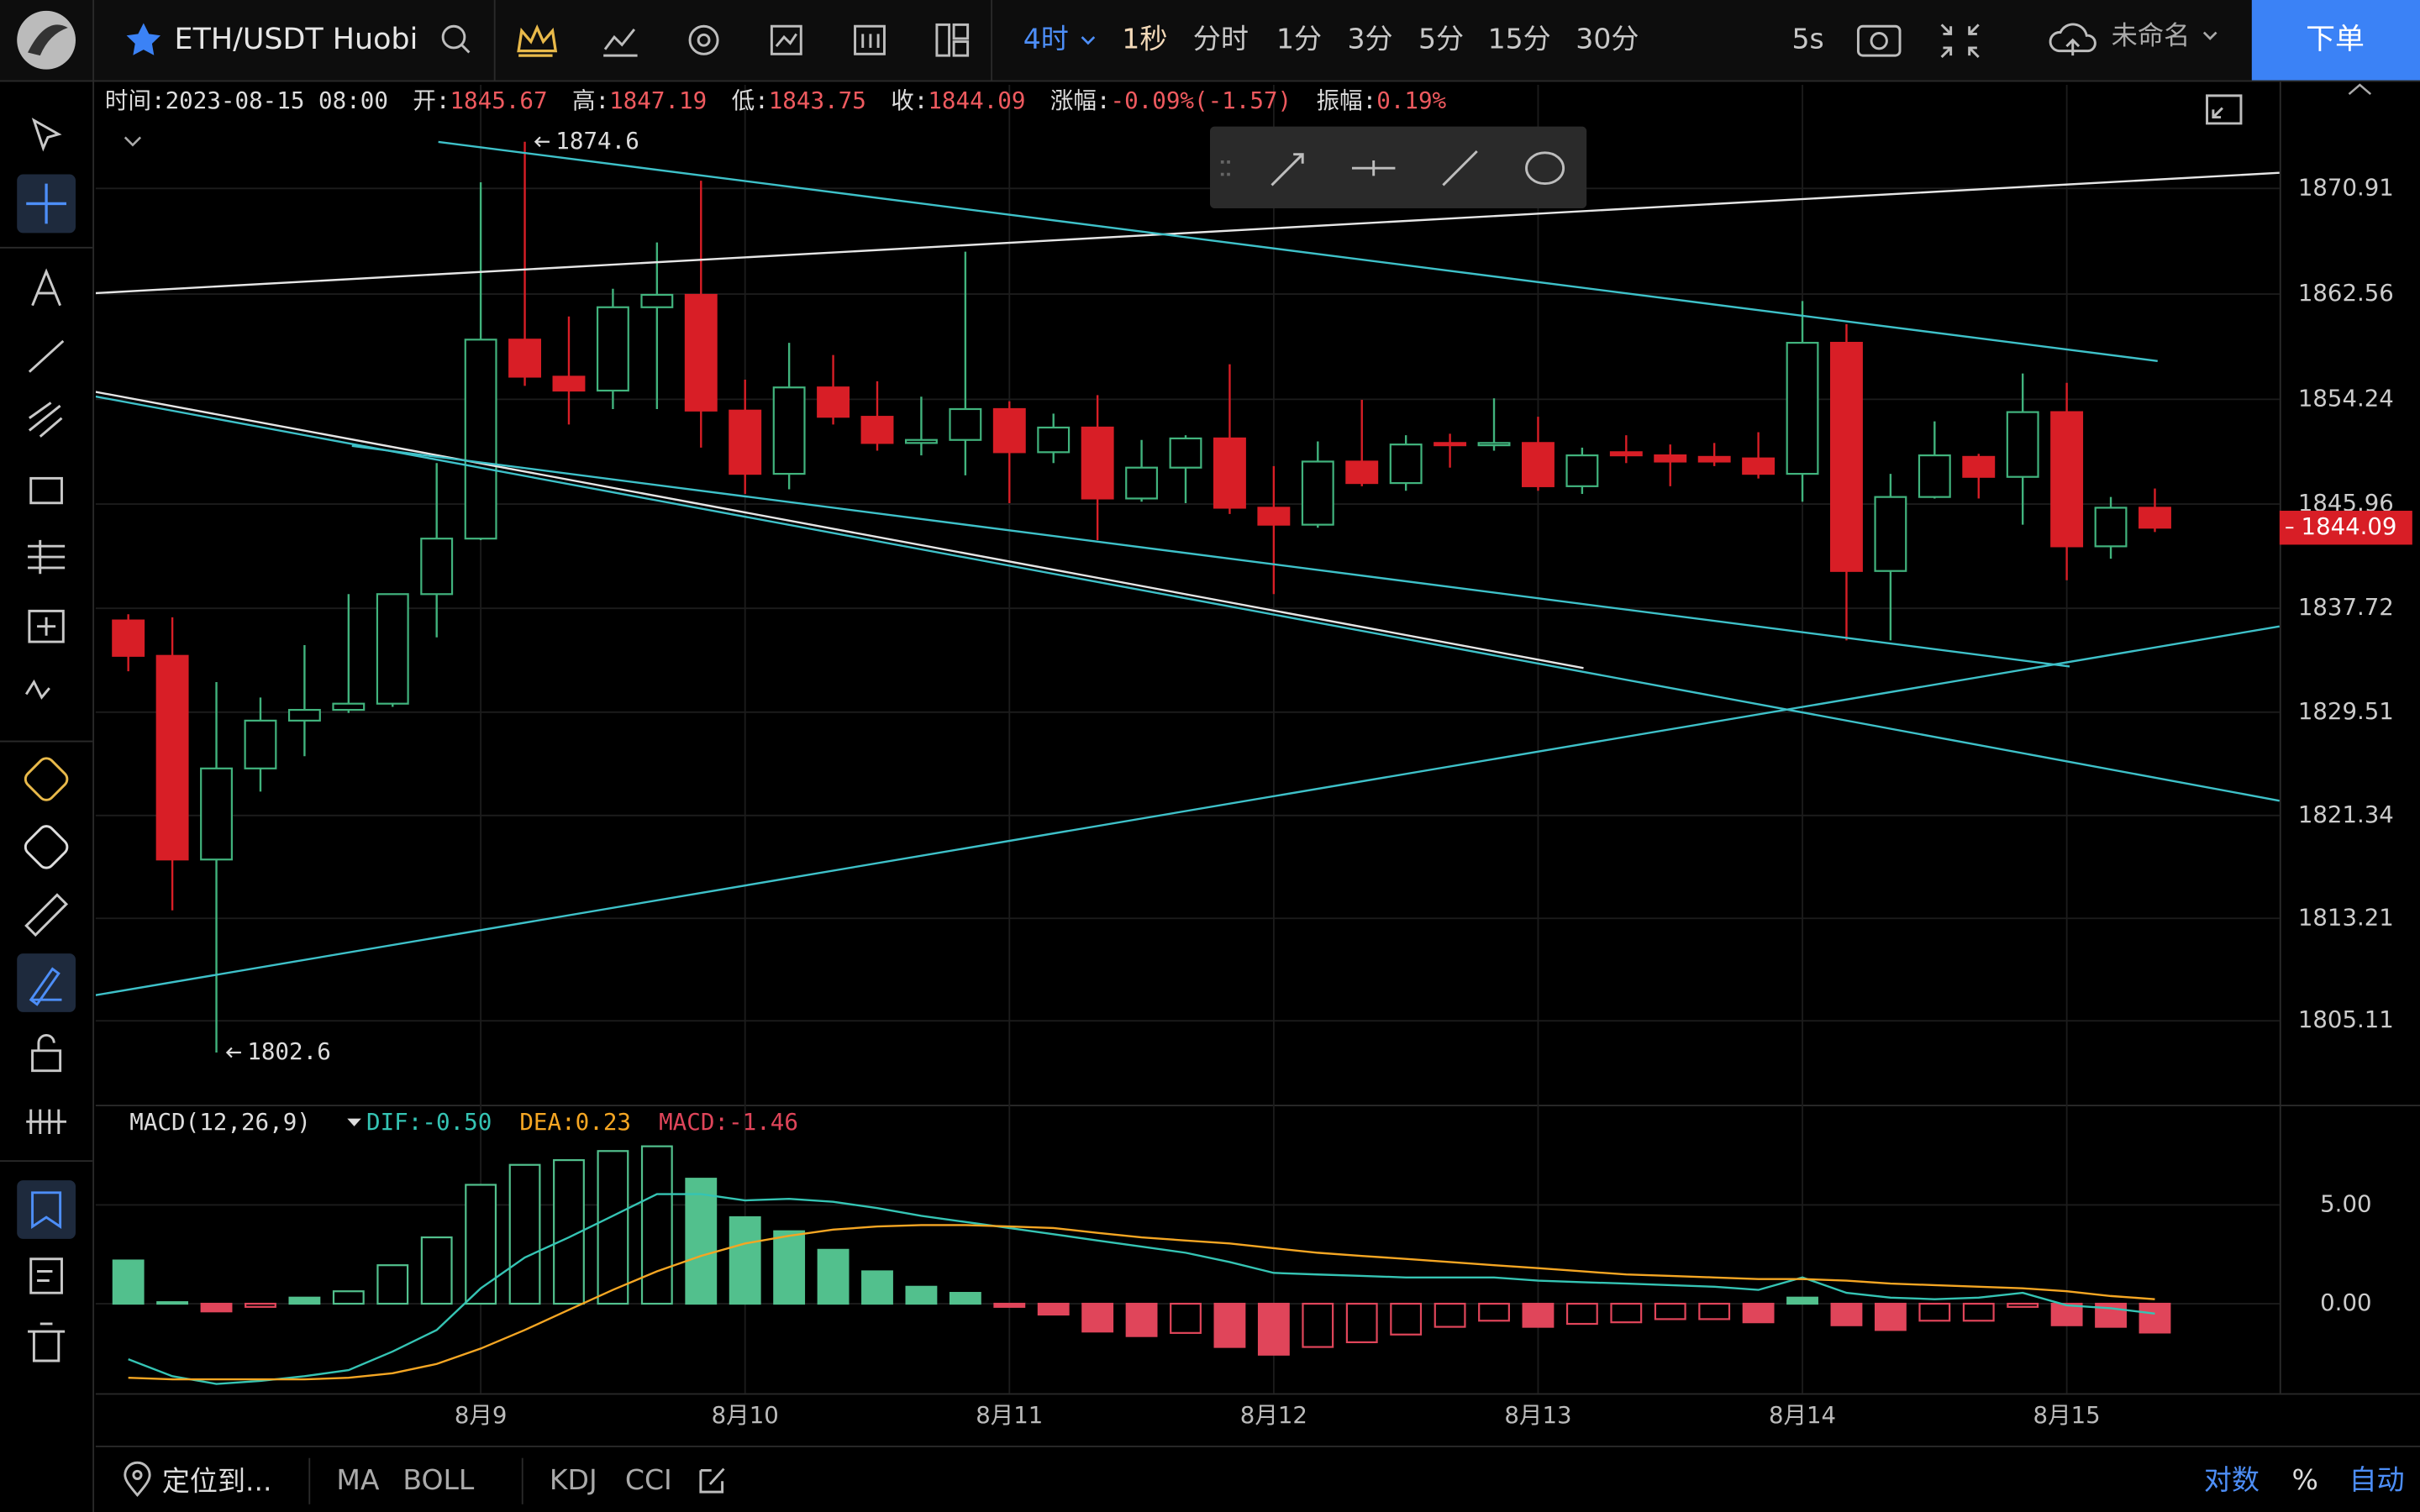 The height and width of the screenshot is (1512, 2420). I want to click on shape-tool, so click(46, 490).